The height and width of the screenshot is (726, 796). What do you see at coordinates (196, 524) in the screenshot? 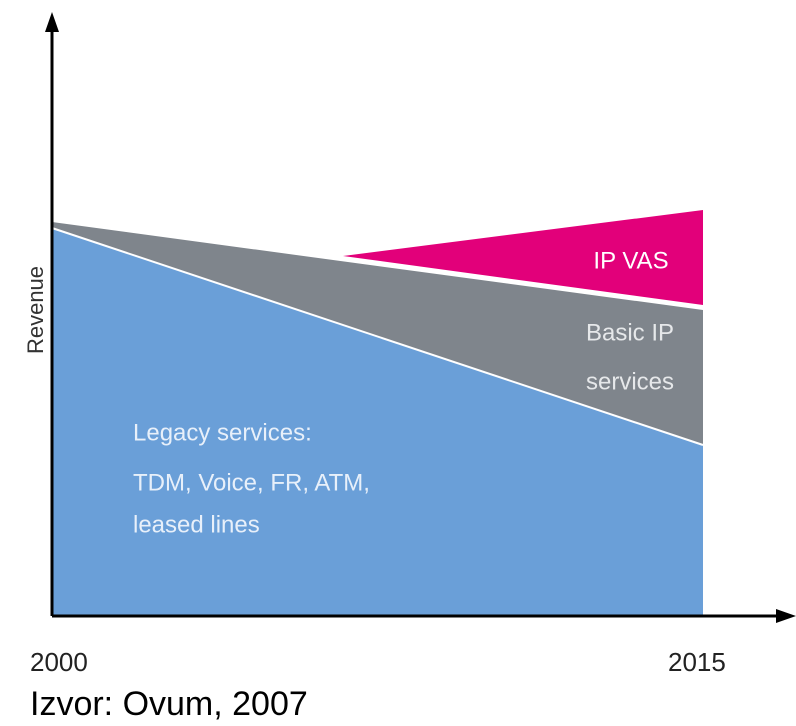
I see `region-label: leased lines` at bounding box center [196, 524].